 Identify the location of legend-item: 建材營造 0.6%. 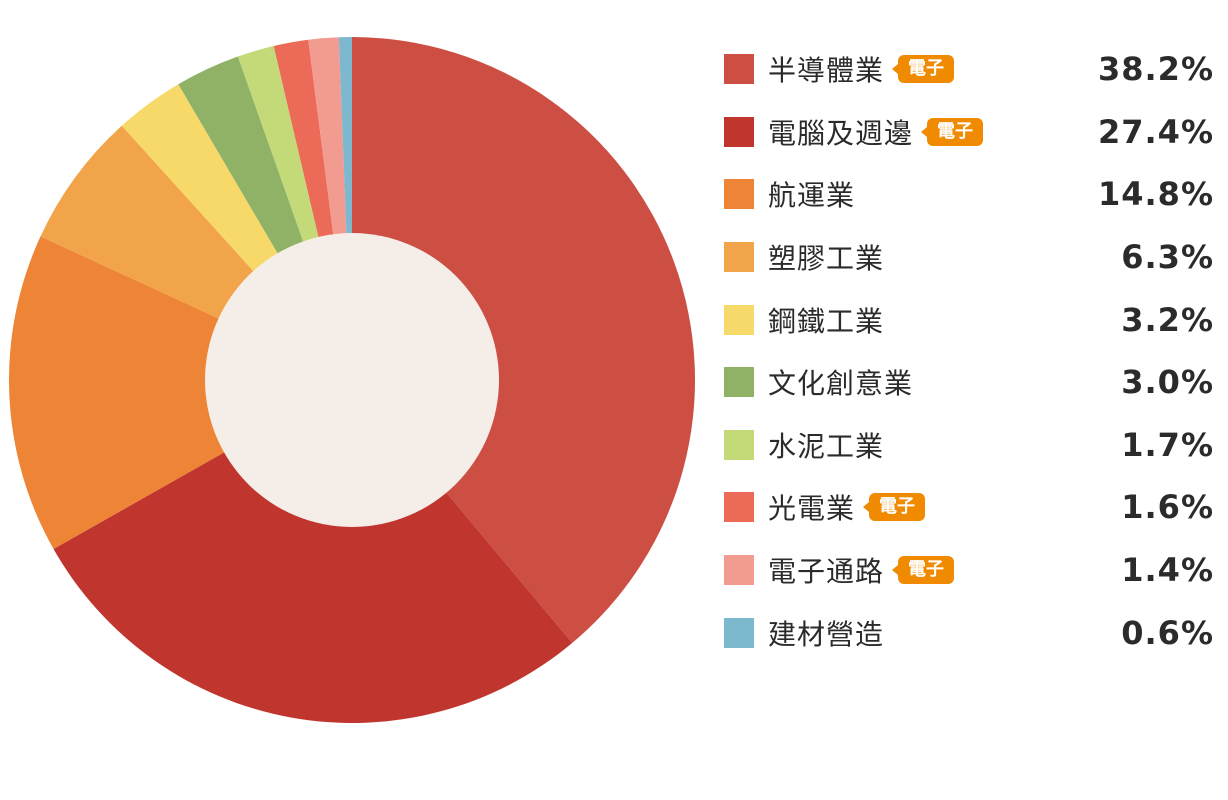
(969, 632).